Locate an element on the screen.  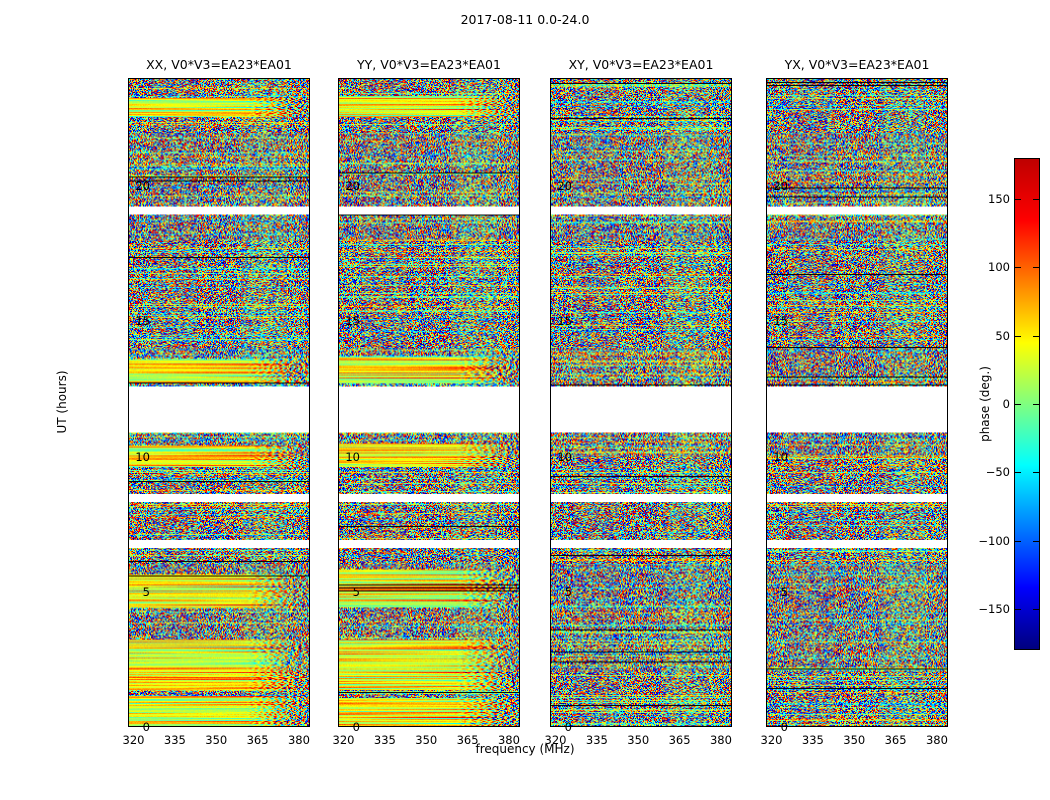
x-tick-labels-xy: 320 335 350 365 380 is located at coordinates (638, 739).